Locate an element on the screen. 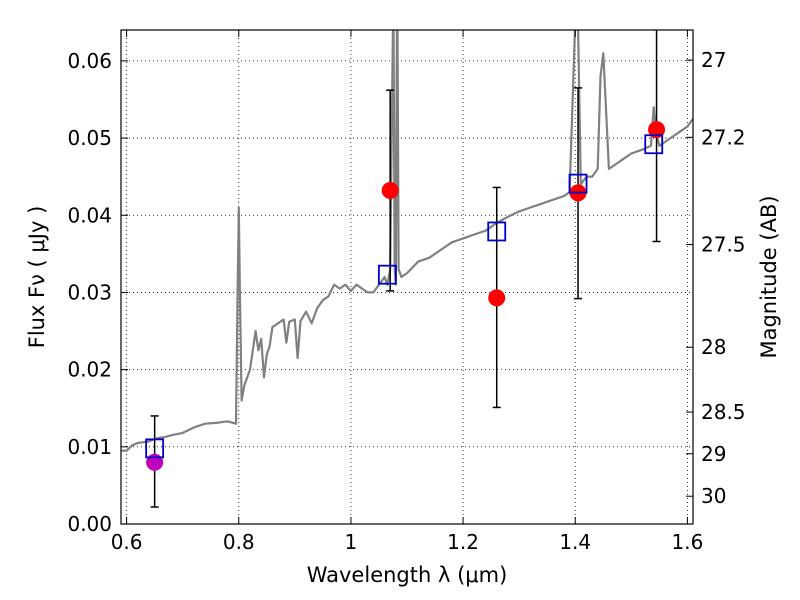  y-tick-label: 0.04 is located at coordinates (89, 215).